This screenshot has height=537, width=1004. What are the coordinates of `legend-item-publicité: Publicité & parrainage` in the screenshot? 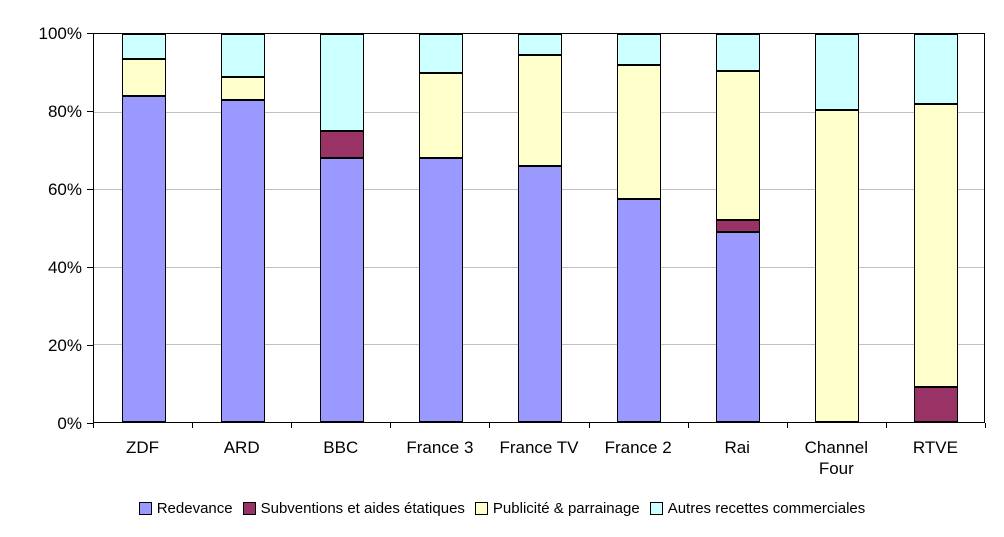 It's located at (557, 508).